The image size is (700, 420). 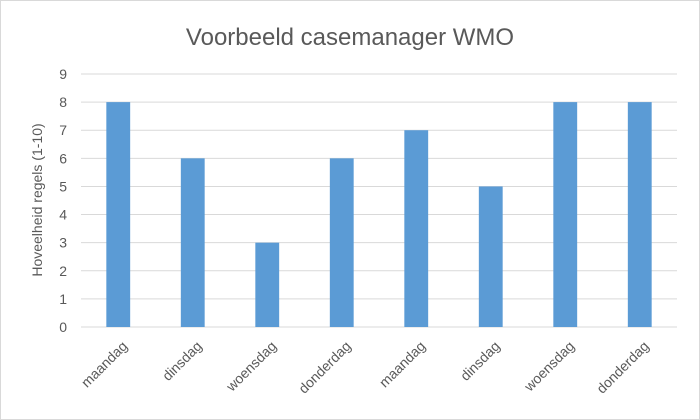 I want to click on y-tick-label: 9, so click(x=63, y=74).